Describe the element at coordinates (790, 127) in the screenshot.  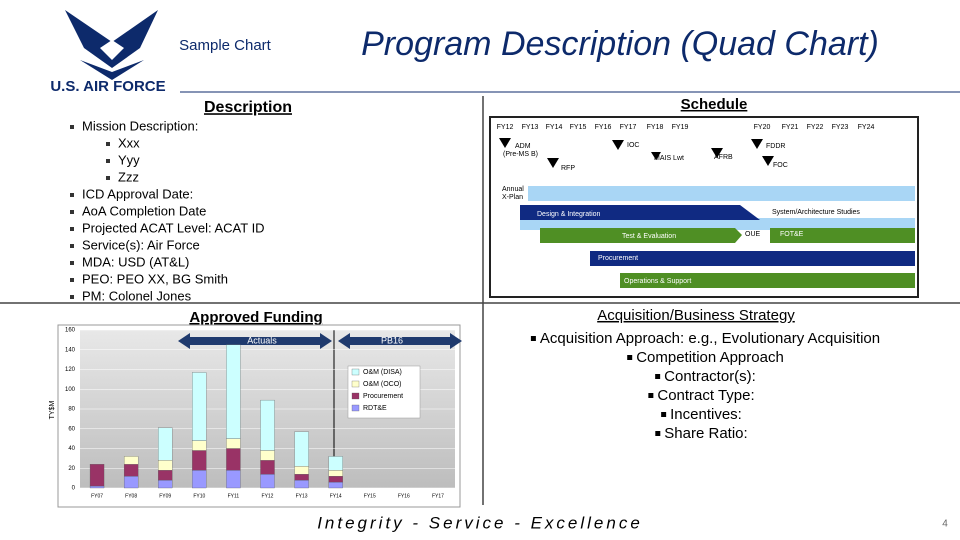
I see `year-label: FY21` at that location.